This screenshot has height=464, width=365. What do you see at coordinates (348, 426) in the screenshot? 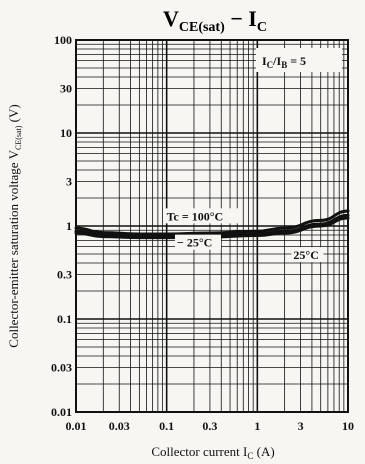
I see `x-tick-label: 10` at bounding box center [348, 426].